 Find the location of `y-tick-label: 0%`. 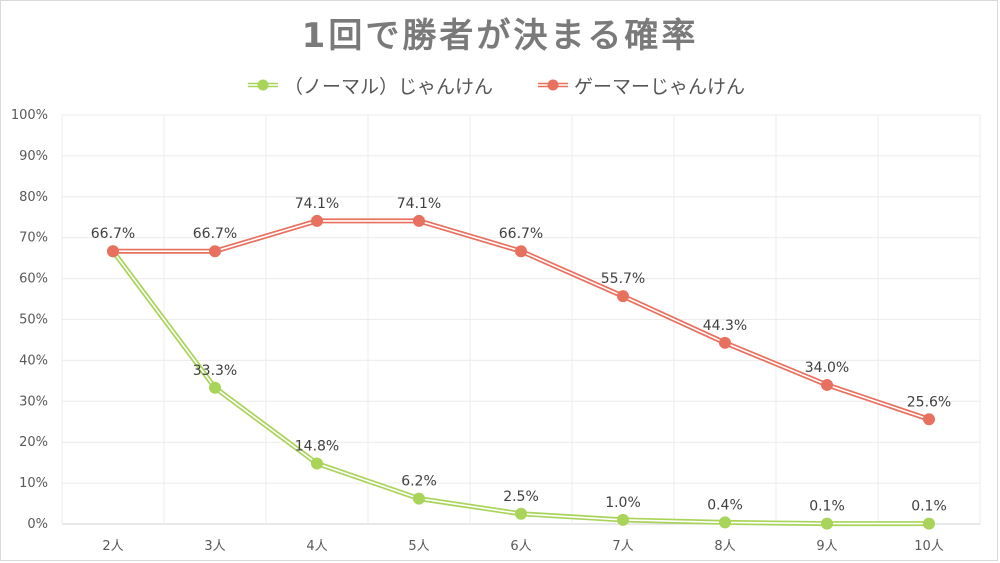

y-tick-label: 0% is located at coordinates (37, 524).